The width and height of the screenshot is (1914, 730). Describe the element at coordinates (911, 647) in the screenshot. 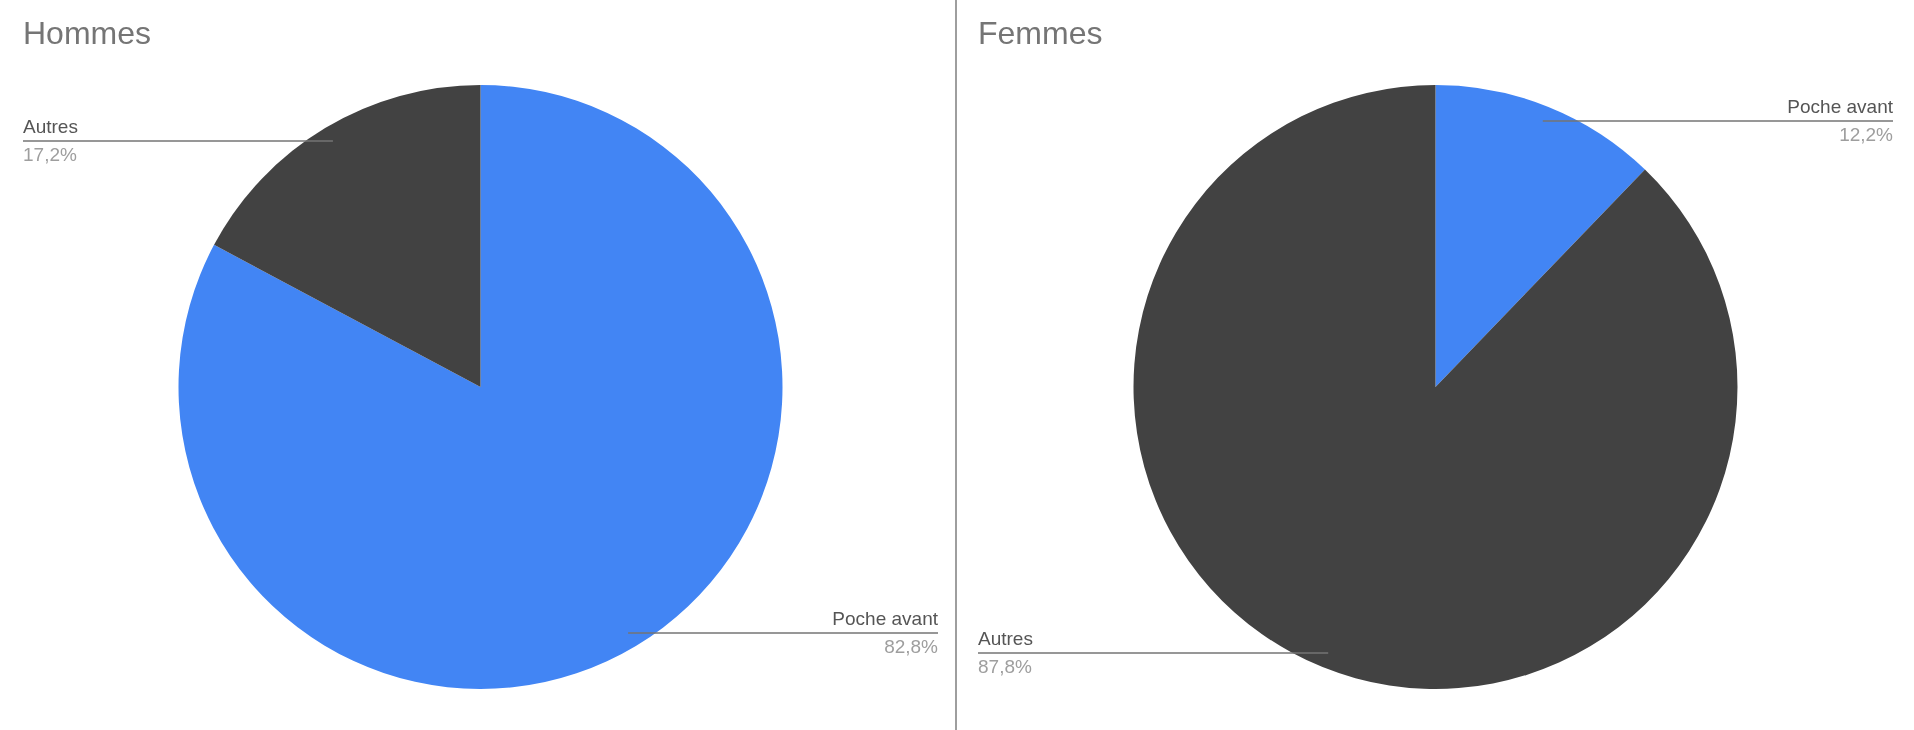

I see `data-label: 82,8%` at that location.